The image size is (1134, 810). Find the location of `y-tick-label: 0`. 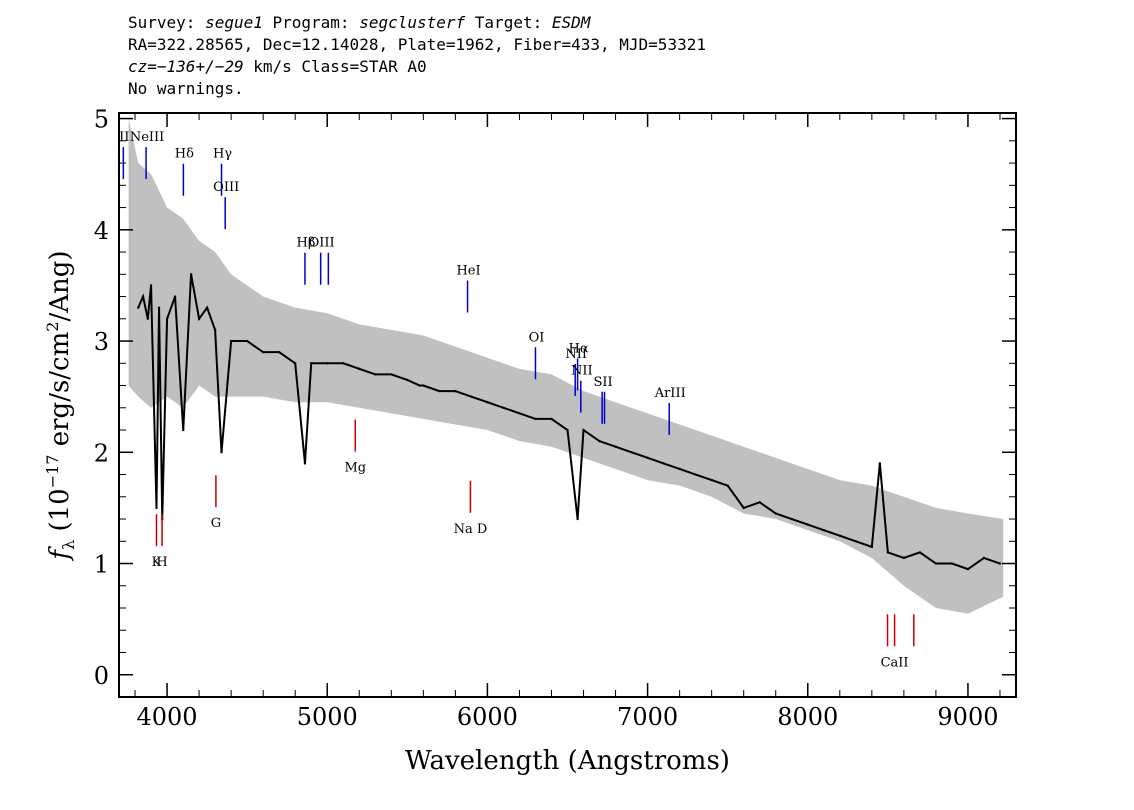

y-tick-label: 0 is located at coordinates (101, 676).